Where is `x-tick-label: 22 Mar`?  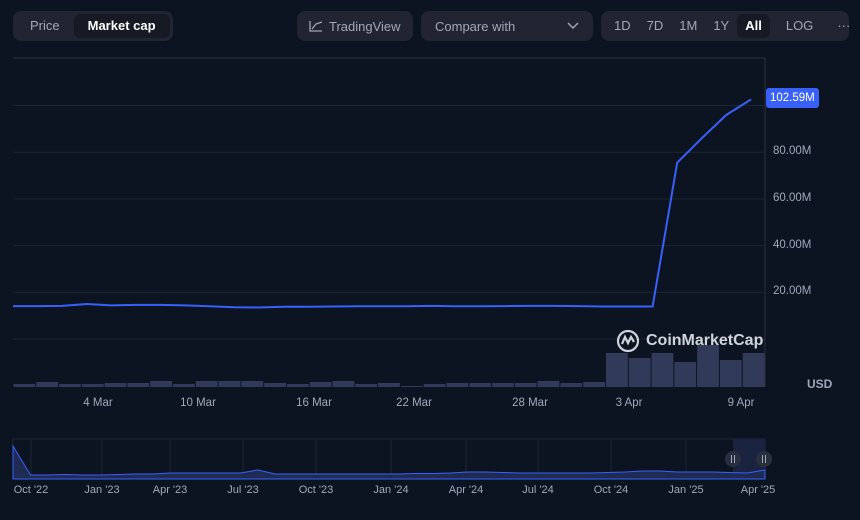
x-tick-label: 22 Mar is located at coordinates (414, 403).